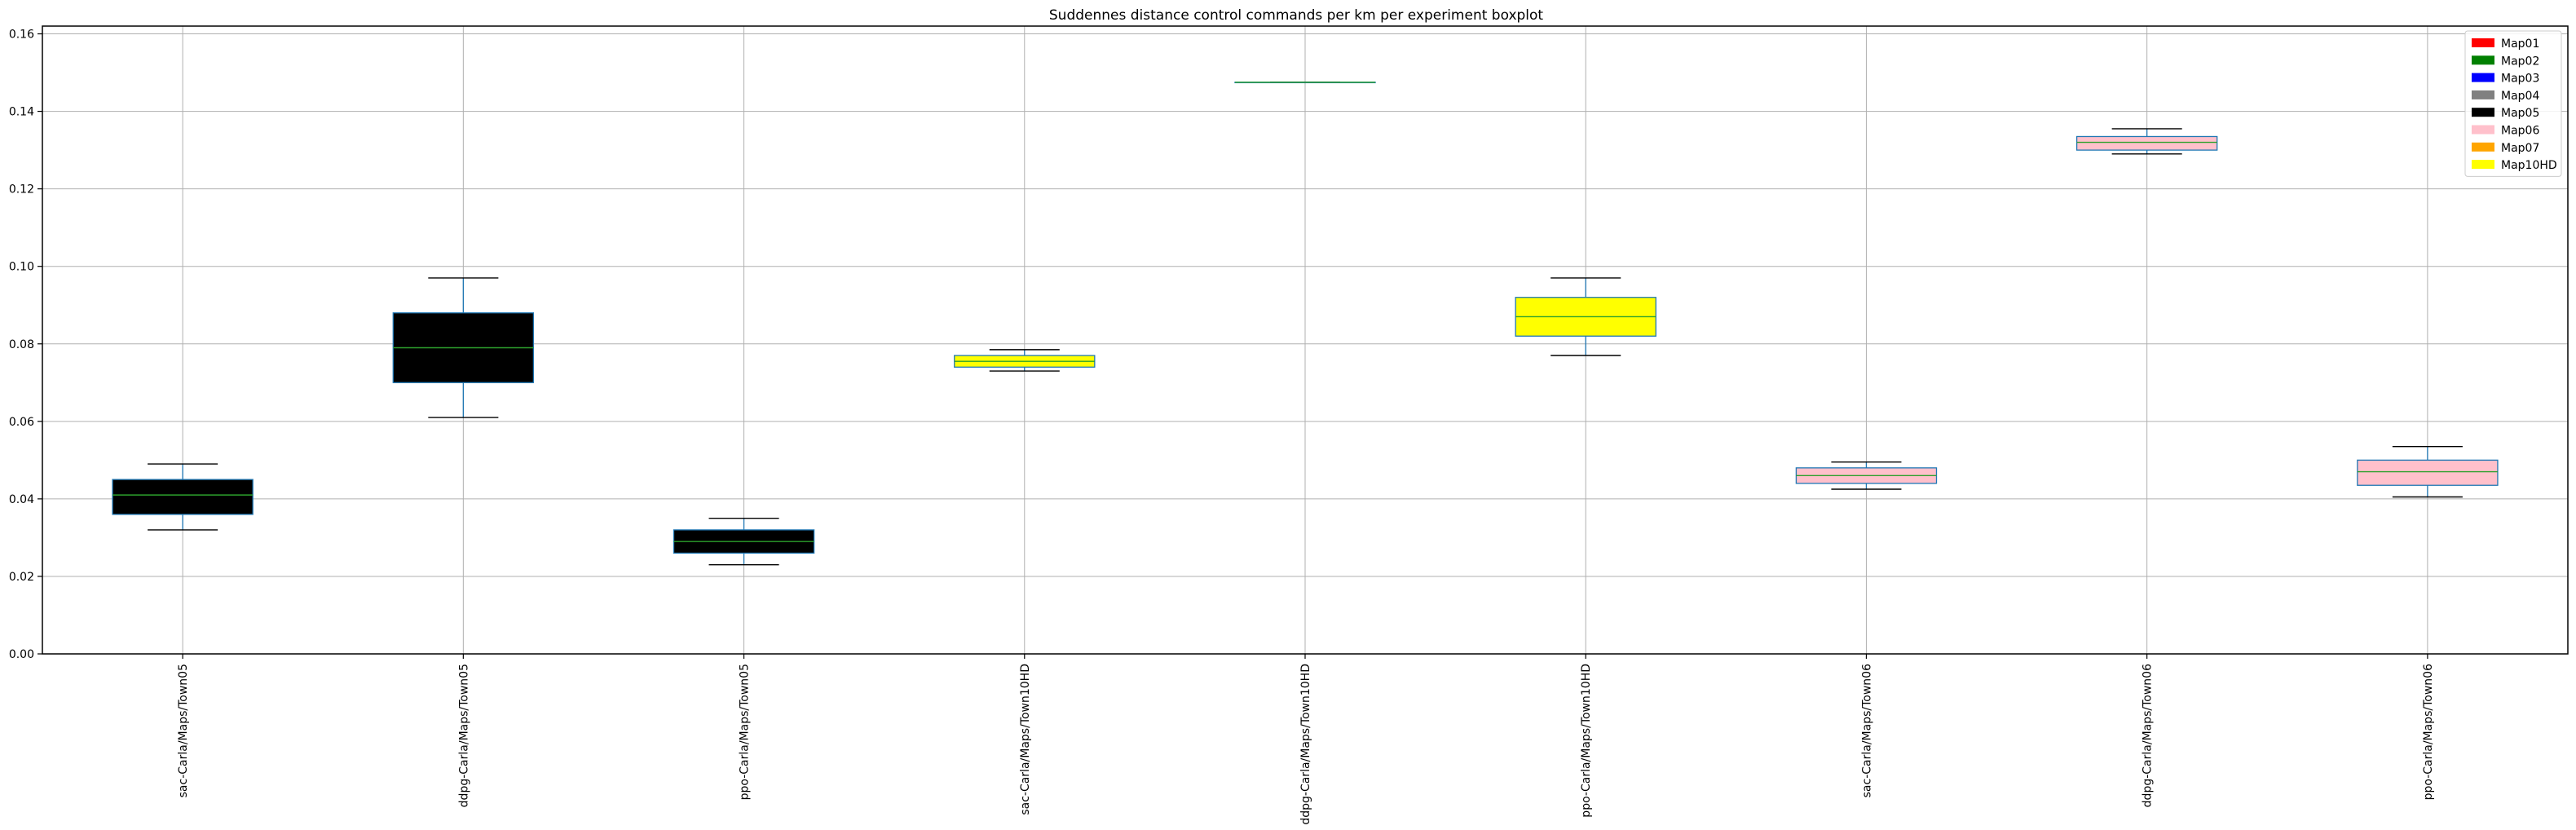  What do you see at coordinates (1585, 317) in the screenshot?
I see `box-ppo-Carla/Maps/Town10HD` at bounding box center [1585, 317].